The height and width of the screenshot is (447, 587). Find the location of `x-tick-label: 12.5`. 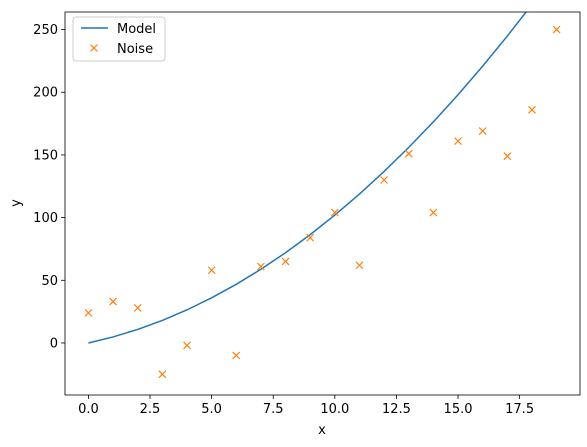

x-tick-label: 12.5 is located at coordinates (396, 409).